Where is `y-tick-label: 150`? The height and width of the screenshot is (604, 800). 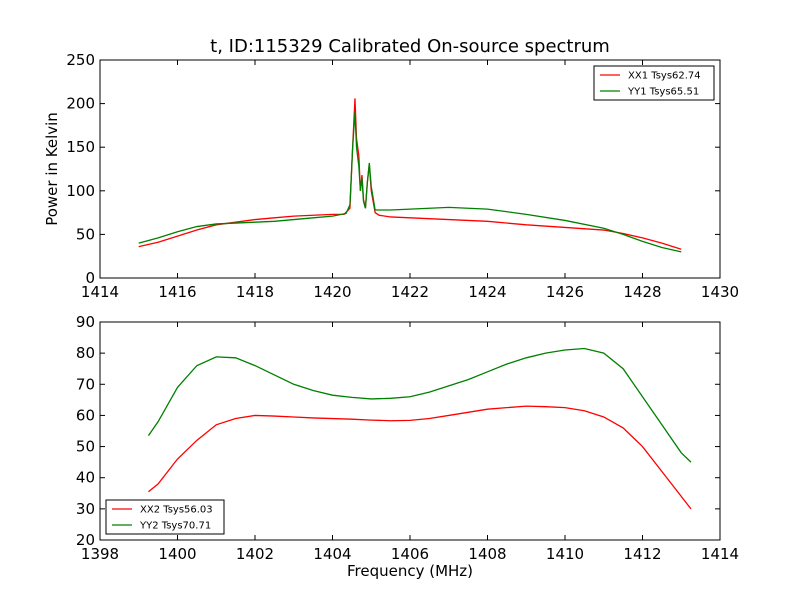 y-tick-label: 150 is located at coordinates (80, 147).